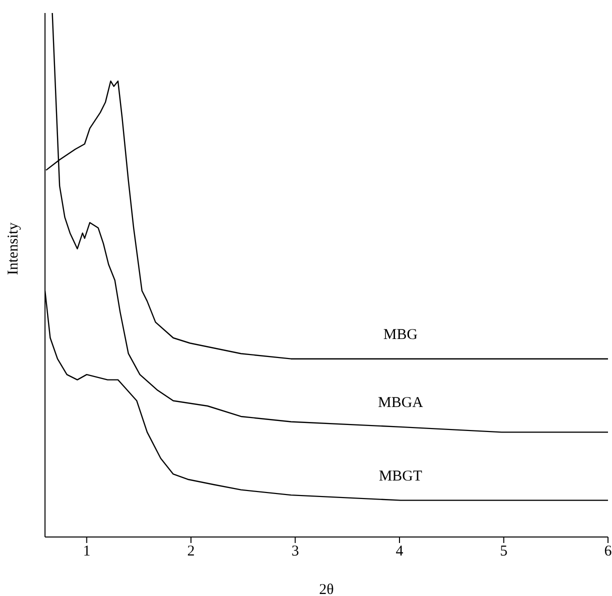 Image resolution: width=612 pixels, height=596 pixels. Describe the element at coordinates (504, 552) in the screenshot. I see `x-tick-label: 5` at that location.